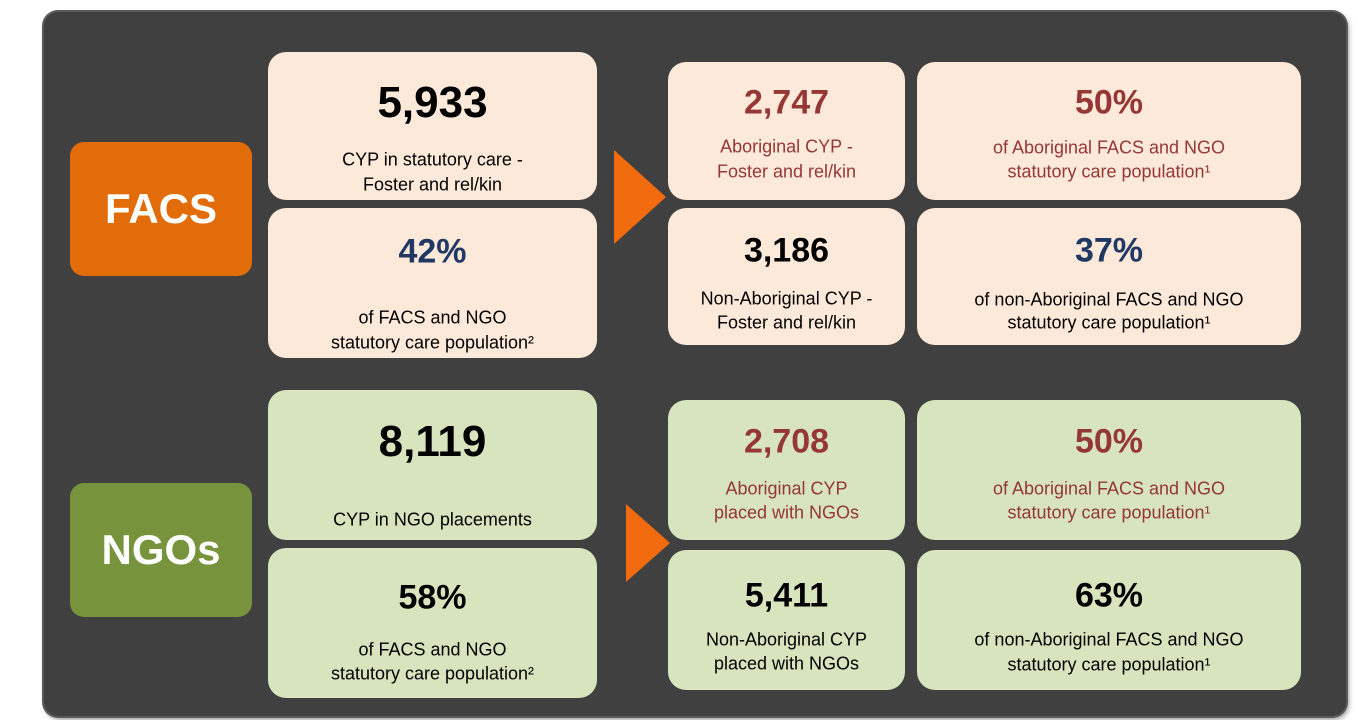  Describe the element at coordinates (432, 597) in the screenshot. I see `stat-value: 58%` at that location.